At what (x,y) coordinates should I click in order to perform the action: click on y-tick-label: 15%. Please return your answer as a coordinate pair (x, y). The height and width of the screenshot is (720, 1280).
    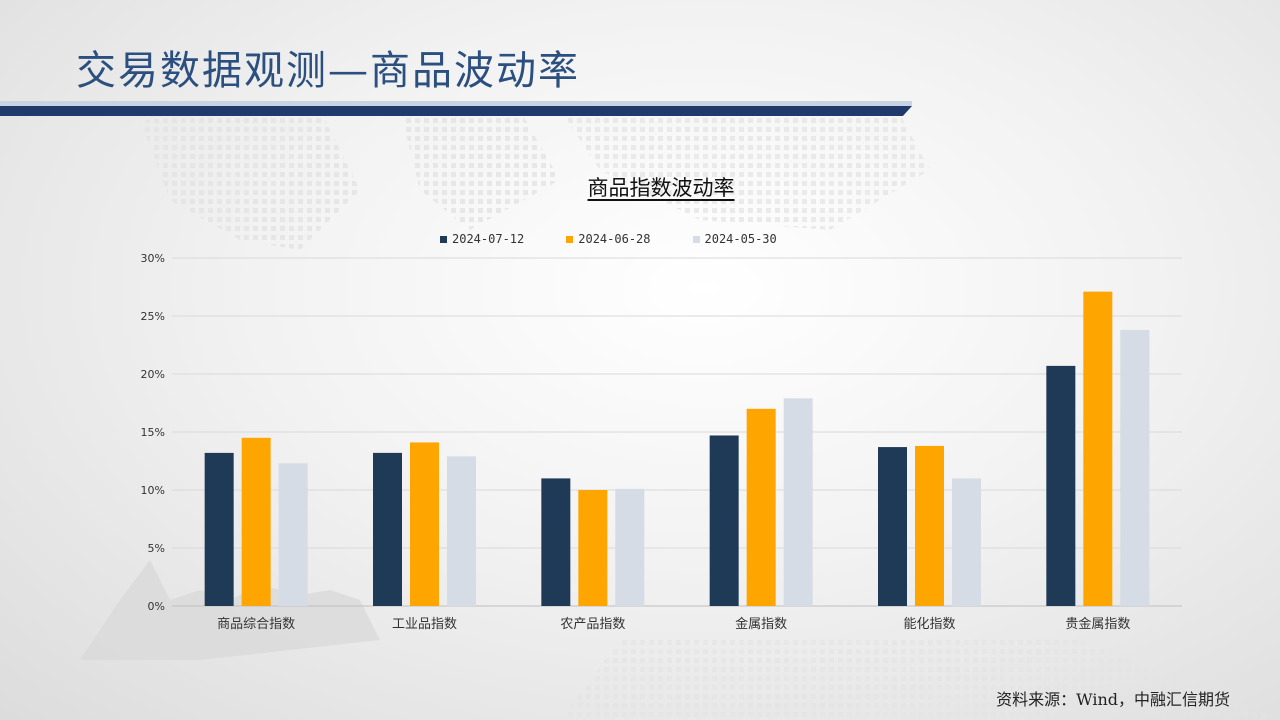
    Looking at the image, I should click on (153, 432).